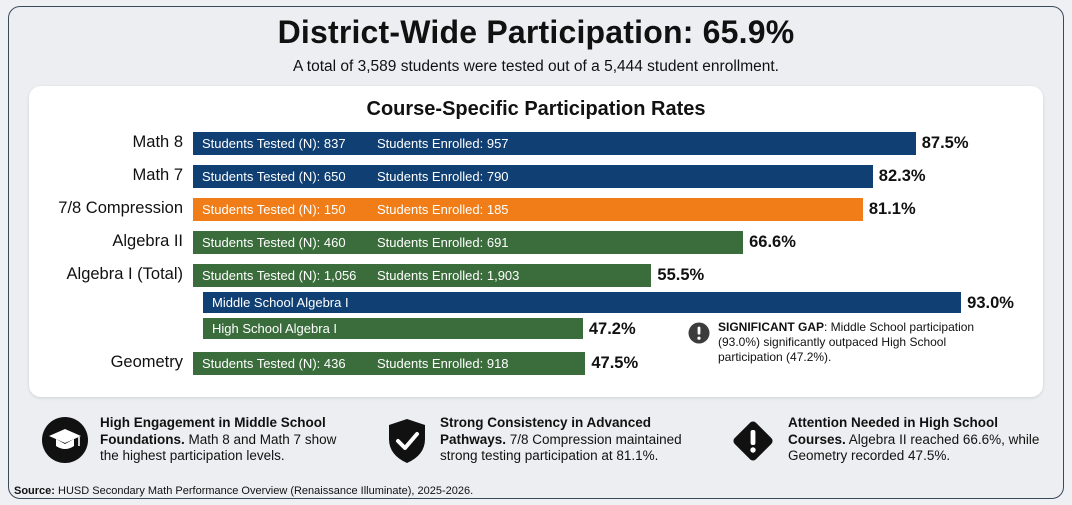 This screenshot has height=505, width=1072. I want to click on value-label-geometry: 47.5%, so click(615, 363).